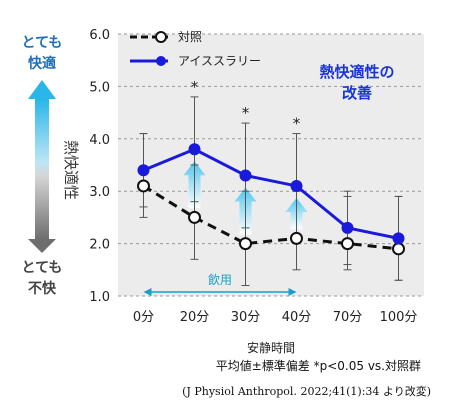 Image resolution: width=452 pixels, height=409 pixels. What do you see at coordinates (297, 317) in the screenshot?
I see `x-tick-label-3: 40分` at bounding box center [297, 317].